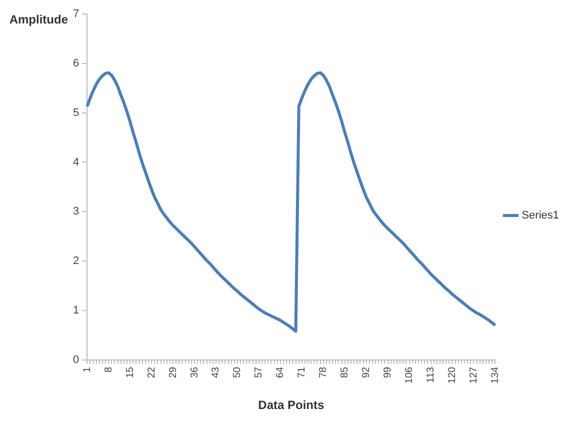 The width and height of the screenshot is (579, 427). I want to click on x-tick-label: 43, so click(216, 372).